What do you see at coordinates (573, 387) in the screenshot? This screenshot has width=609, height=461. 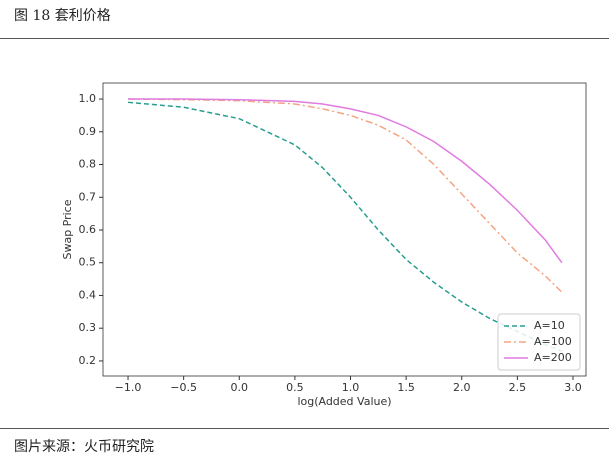 I see `x-tick-label: 3.0` at bounding box center [573, 387].